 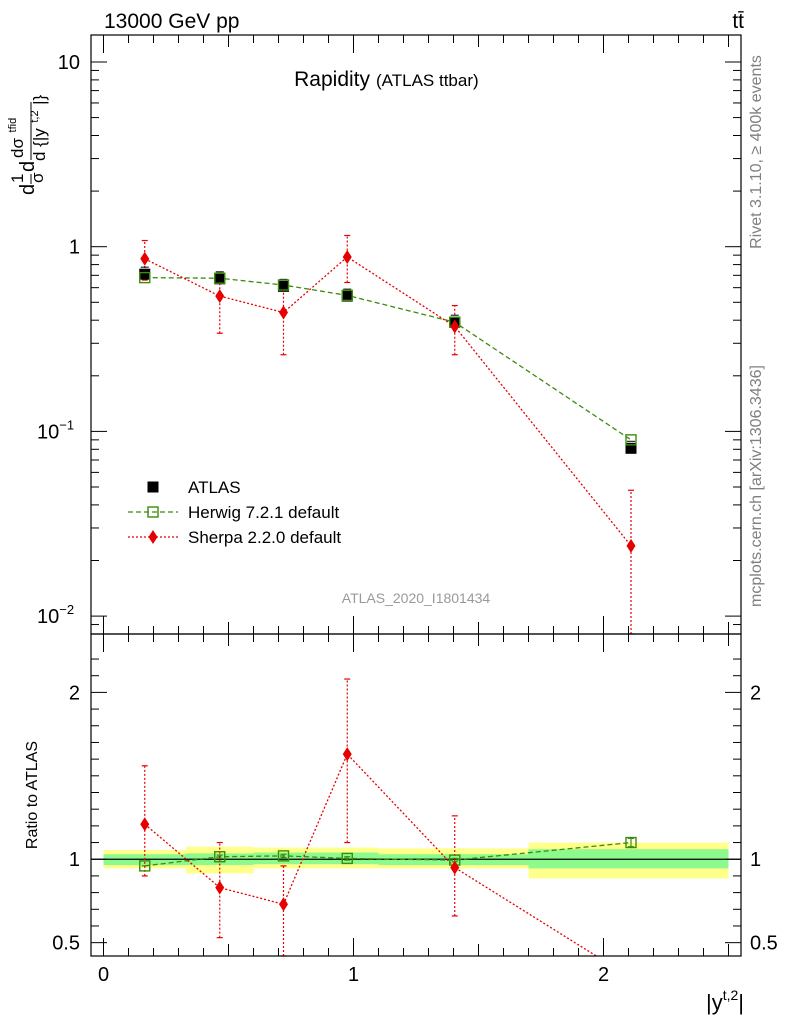 I want to click on mcplots-label: mcplots.cern.ch [arXiv:1306.3436], so click(x=756, y=486).